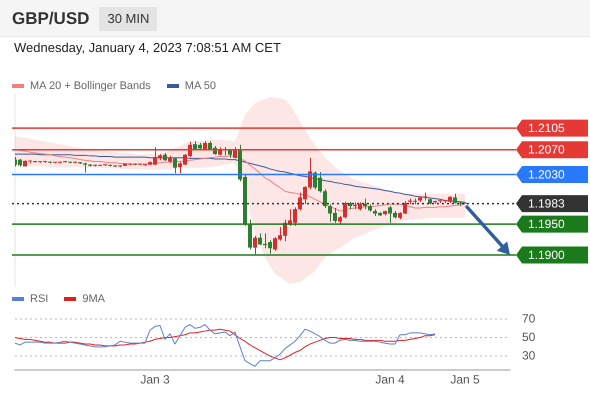  Describe the element at coordinates (547, 149) in the screenshot. I see `ref-line-label: 1.2070` at that location.